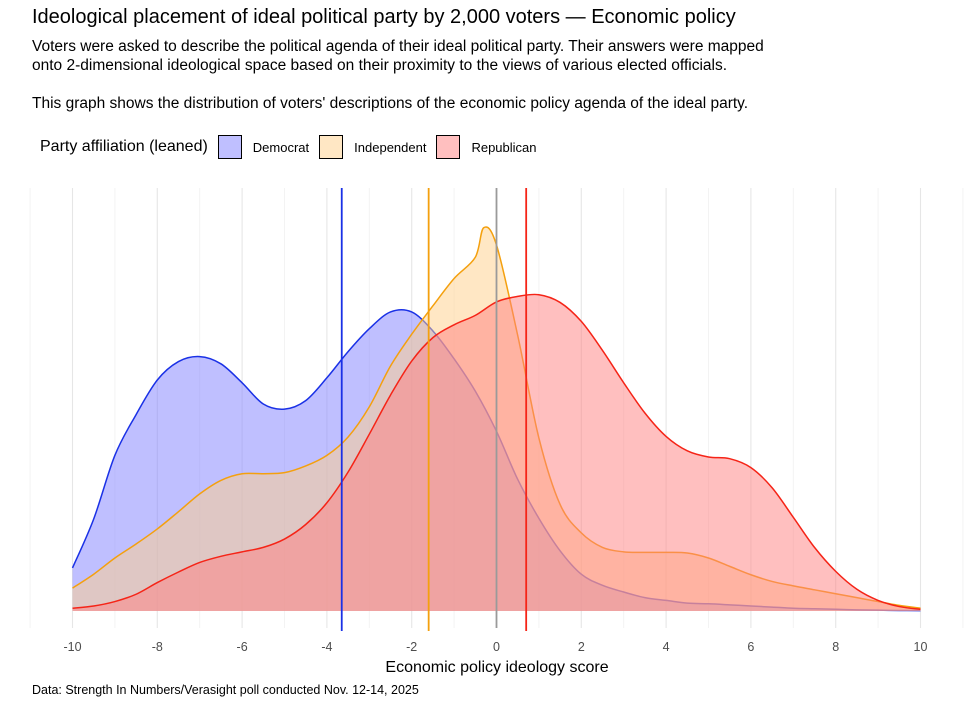 The image size is (972, 707). What do you see at coordinates (72, 647) in the screenshot?
I see `x-tick-label: -10` at bounding box center [72, 647].